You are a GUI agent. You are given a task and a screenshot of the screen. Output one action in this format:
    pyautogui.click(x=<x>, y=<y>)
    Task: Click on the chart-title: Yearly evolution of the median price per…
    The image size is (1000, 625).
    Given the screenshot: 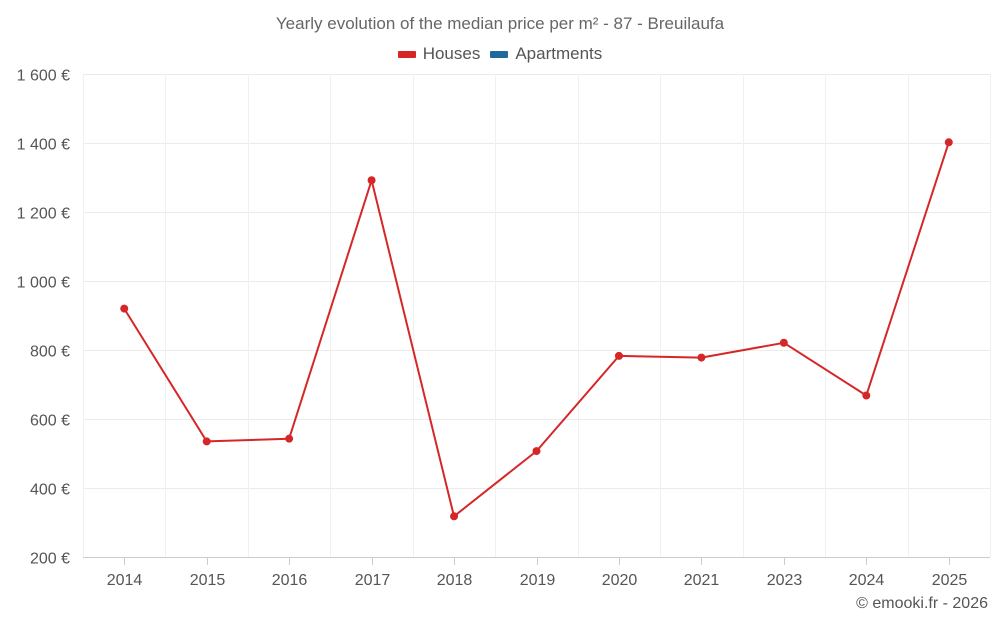 What is the action you would take?
    pyautogui.click(x=500, y=23)
    